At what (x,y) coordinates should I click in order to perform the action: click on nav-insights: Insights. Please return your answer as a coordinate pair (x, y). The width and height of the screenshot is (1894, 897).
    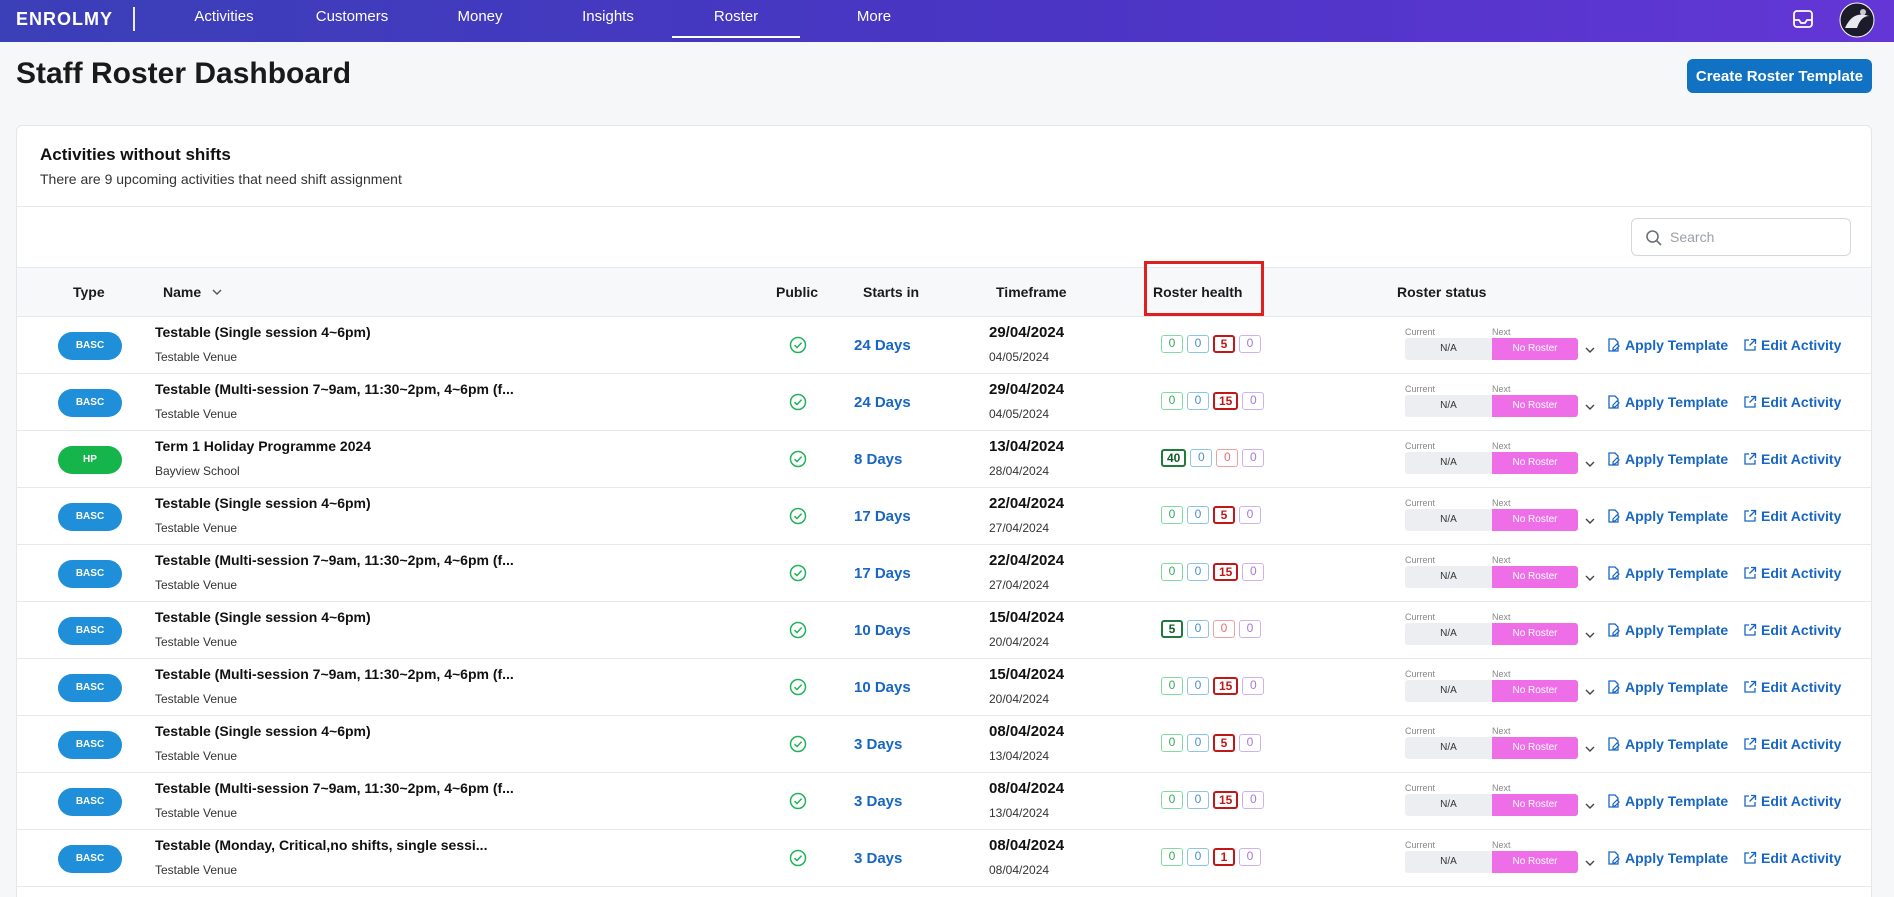
    Looking at the image, I should click on (608, 16).